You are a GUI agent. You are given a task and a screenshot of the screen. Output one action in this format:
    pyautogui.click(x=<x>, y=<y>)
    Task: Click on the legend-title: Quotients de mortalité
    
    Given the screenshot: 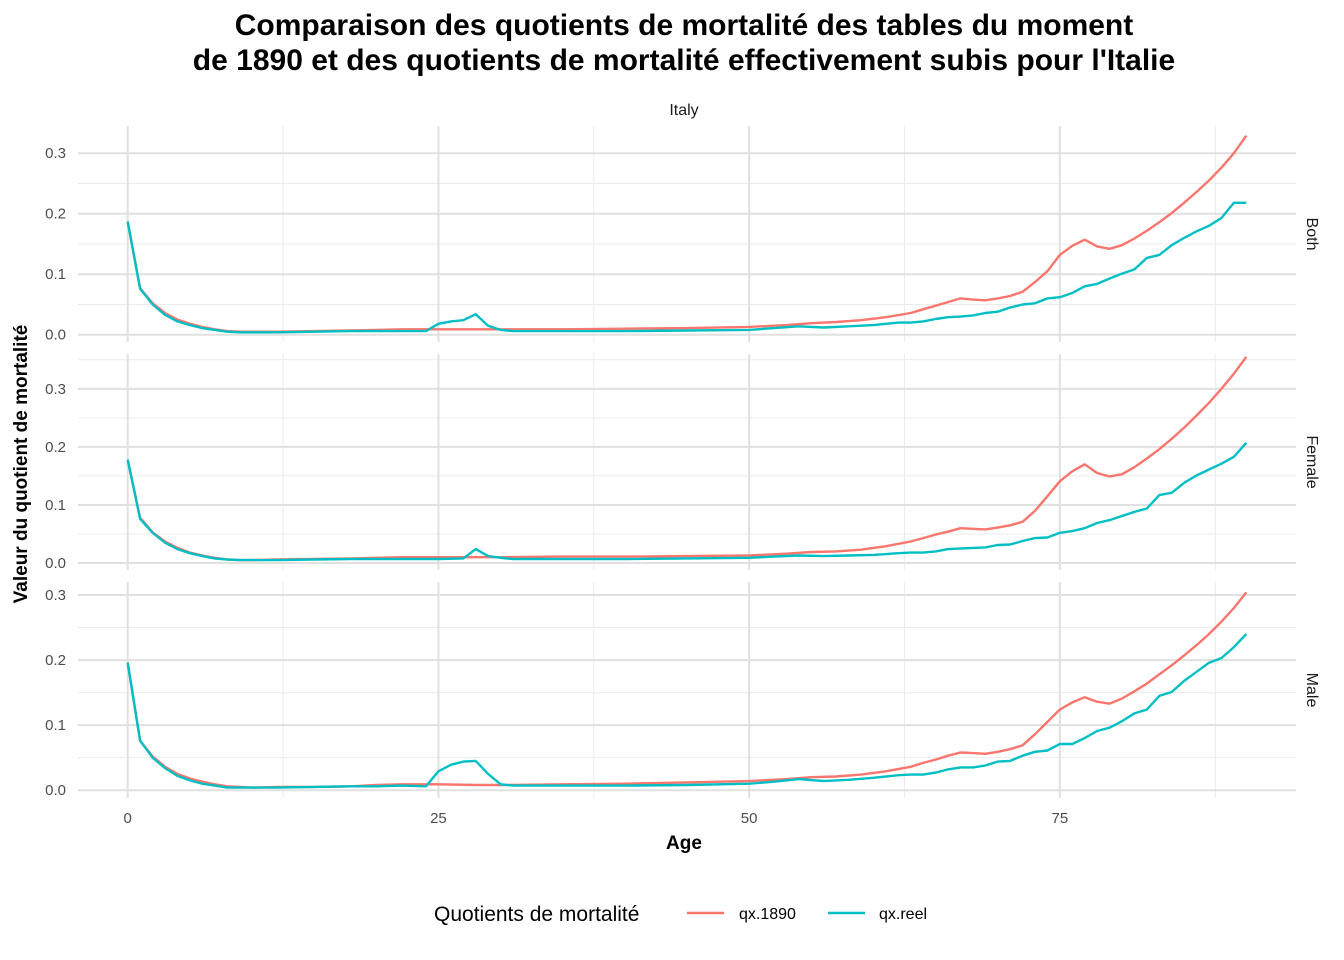 What is the action you would take?
    pyautogui.click(x=536, y=914)
    